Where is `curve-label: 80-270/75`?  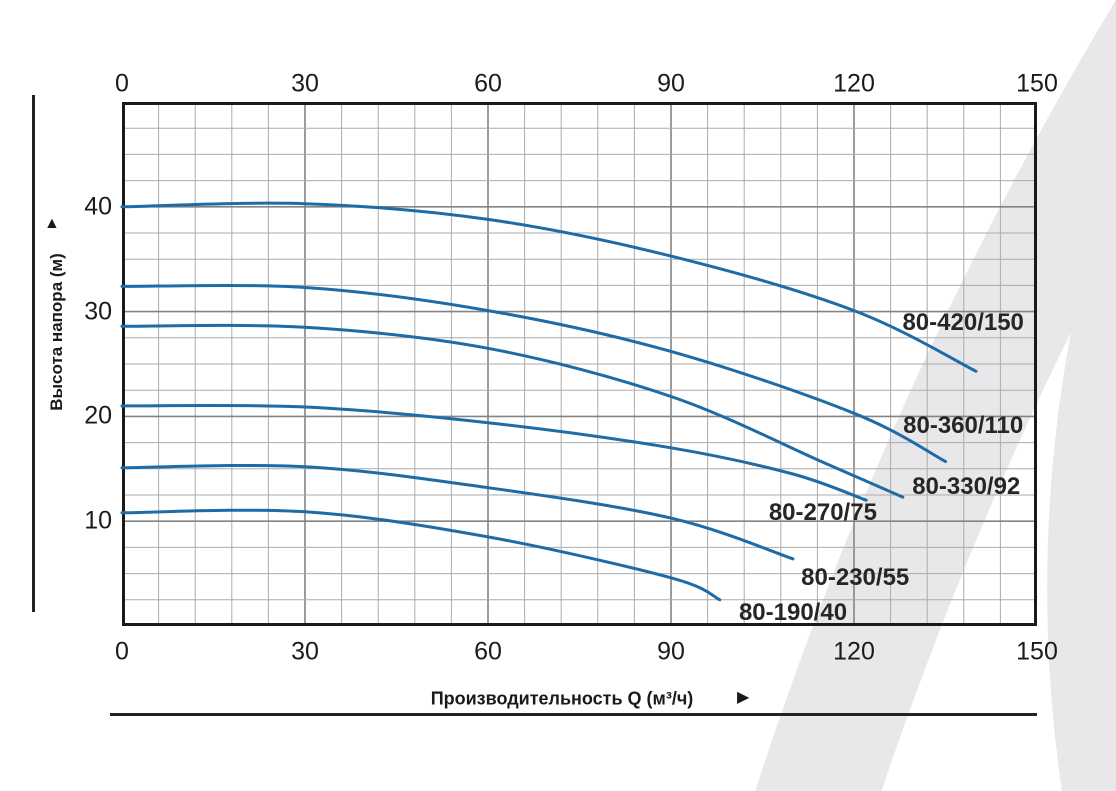 curve-label: 80-270/75 is located at coordinates (822, 512).